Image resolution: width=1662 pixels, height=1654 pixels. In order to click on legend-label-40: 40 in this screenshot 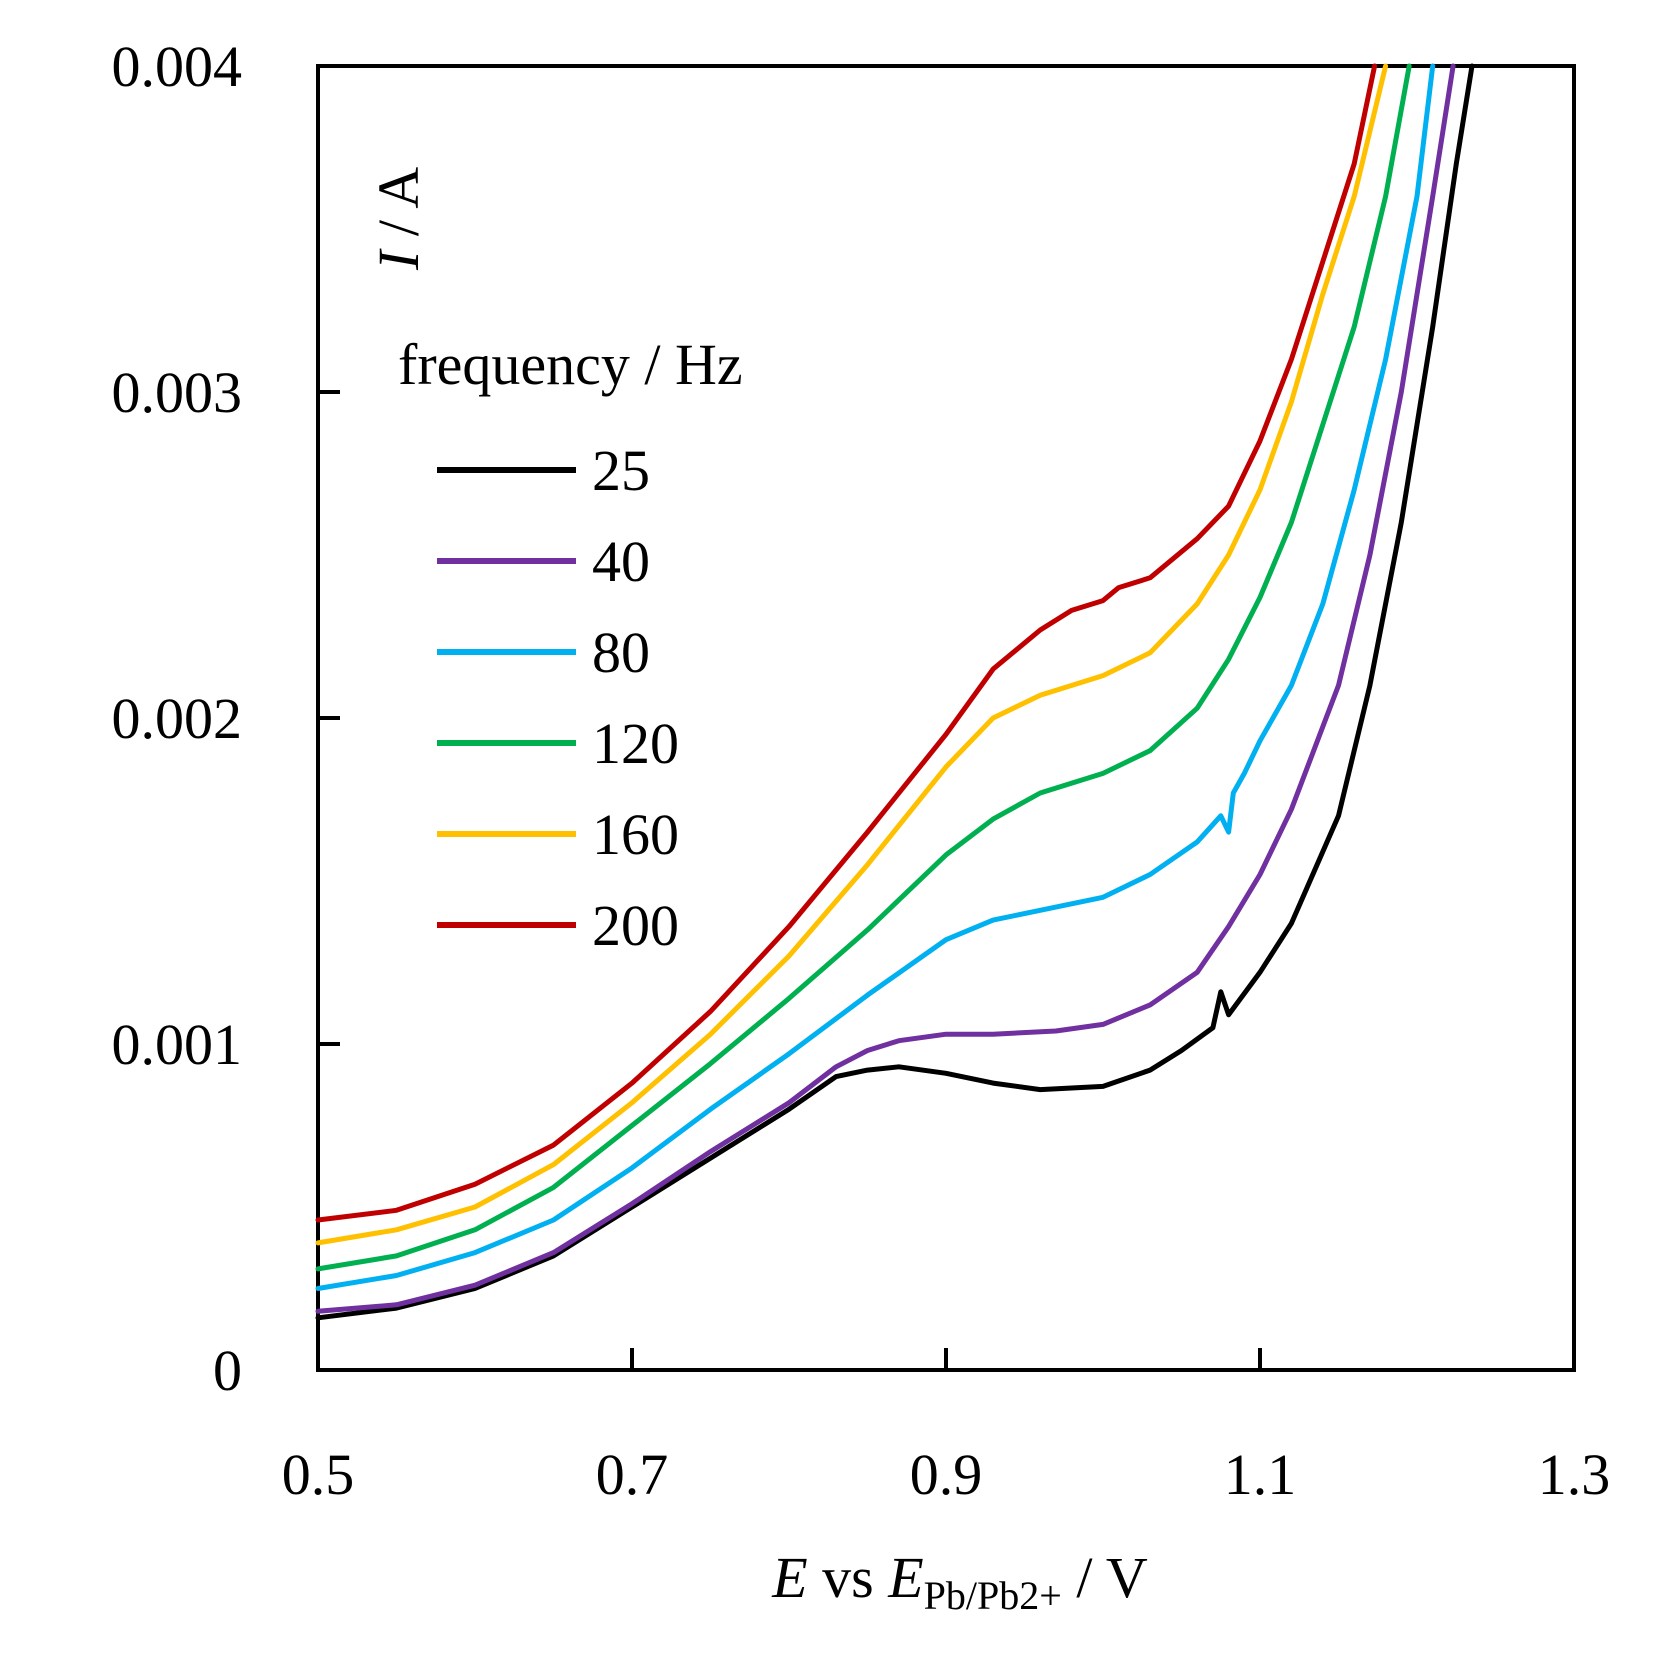, I will do `click(621, 561)`.